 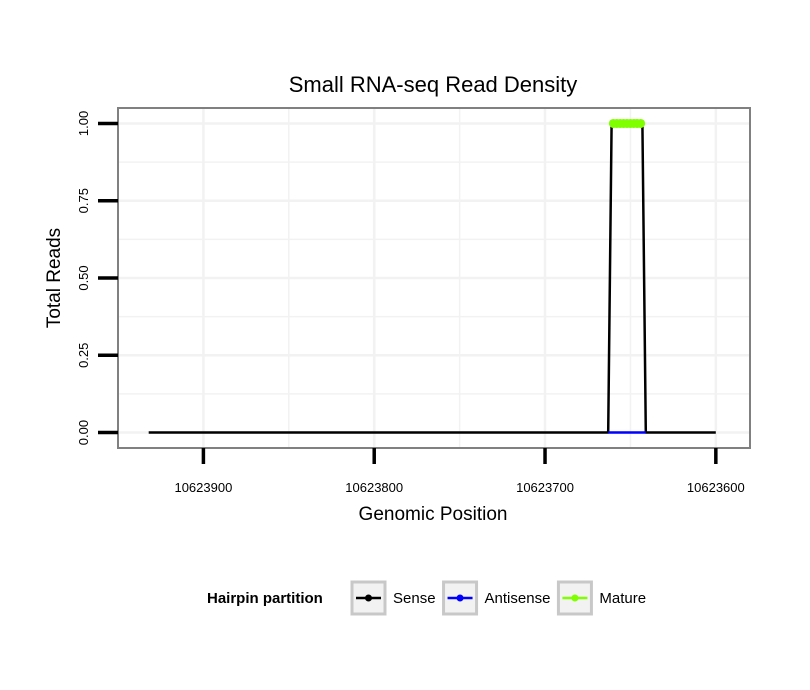 What do you see at coordinates (433, 514) in the screenshot?
I see `x-axis-title: Genomic Position` at bounding box center [433, 514].